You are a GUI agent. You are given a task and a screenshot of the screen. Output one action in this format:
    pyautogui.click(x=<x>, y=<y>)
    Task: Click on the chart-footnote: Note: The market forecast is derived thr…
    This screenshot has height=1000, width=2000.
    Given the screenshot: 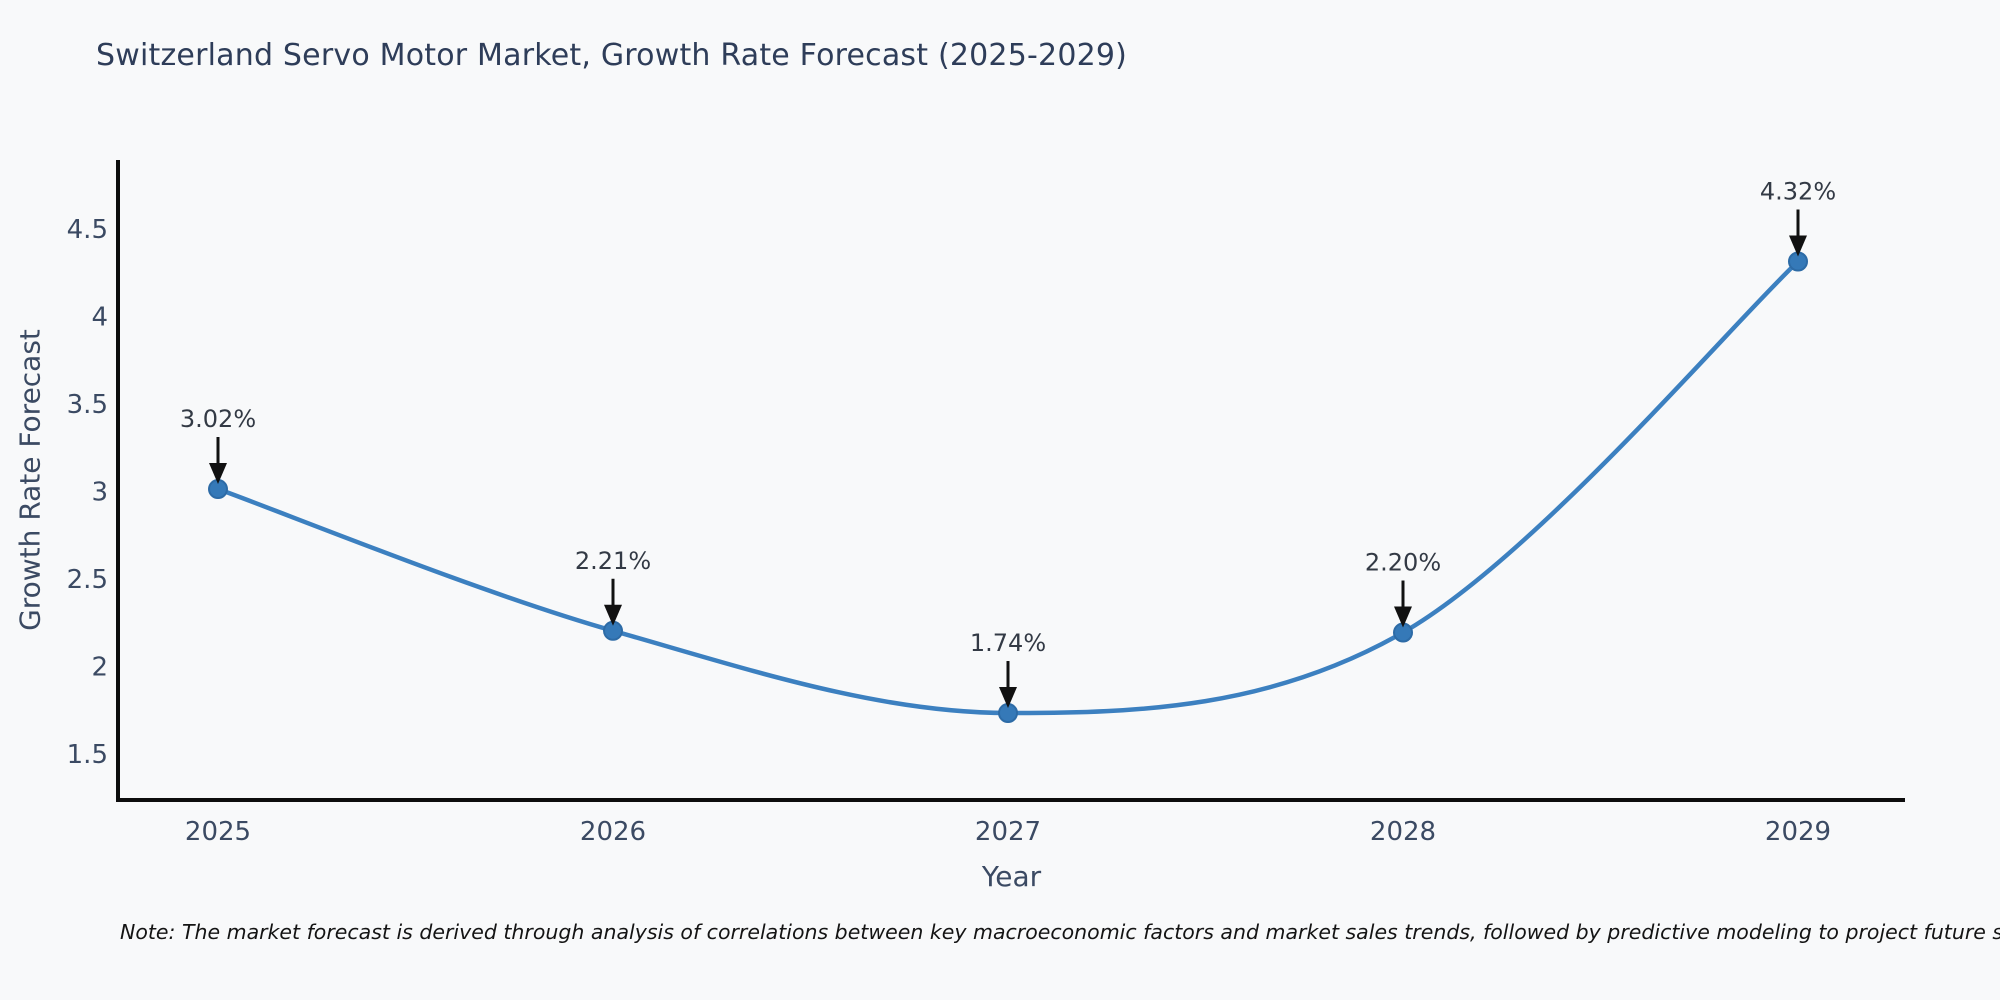 What is the action you would take?
    pyautogui.click(x=1060, y=932)
    